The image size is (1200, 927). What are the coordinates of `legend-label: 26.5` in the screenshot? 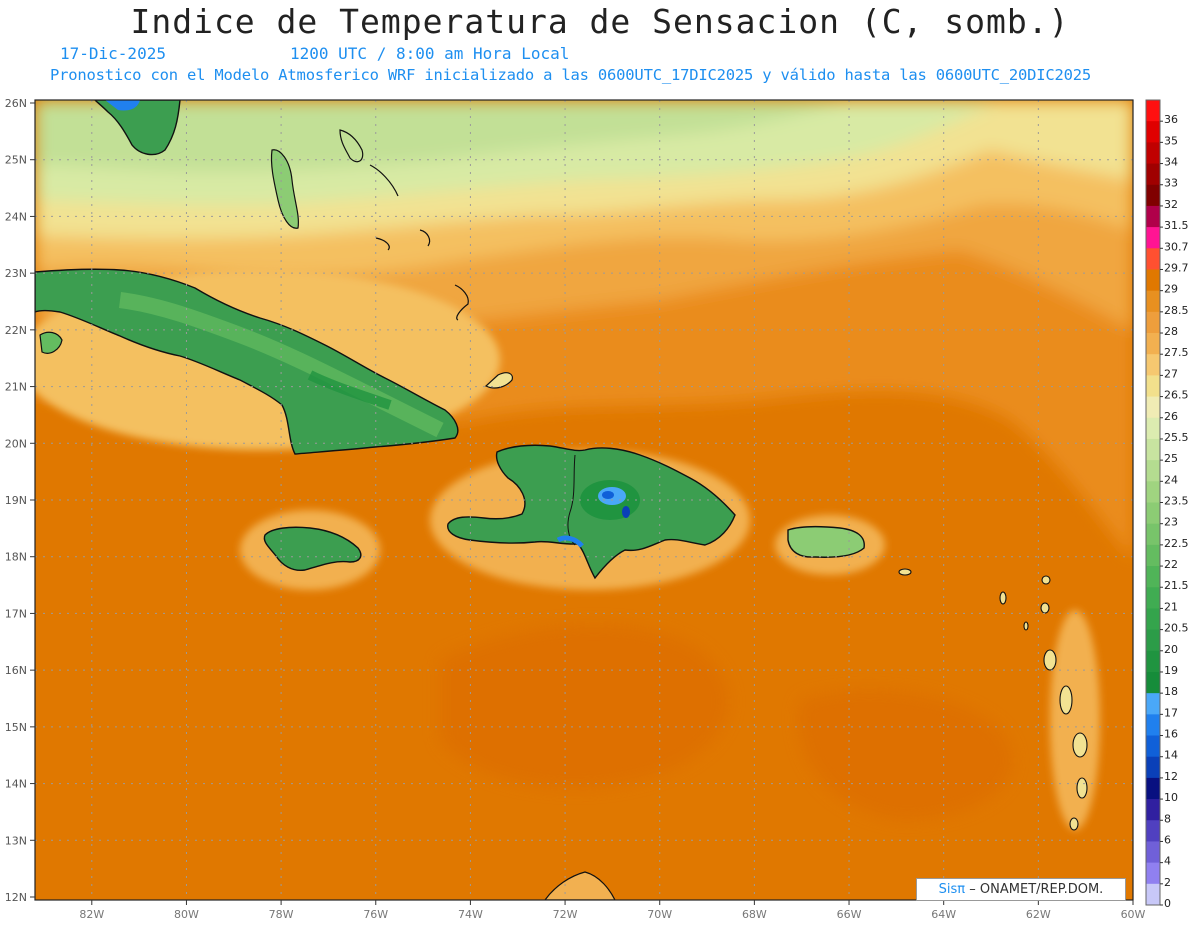 It's located at (1176, 395).